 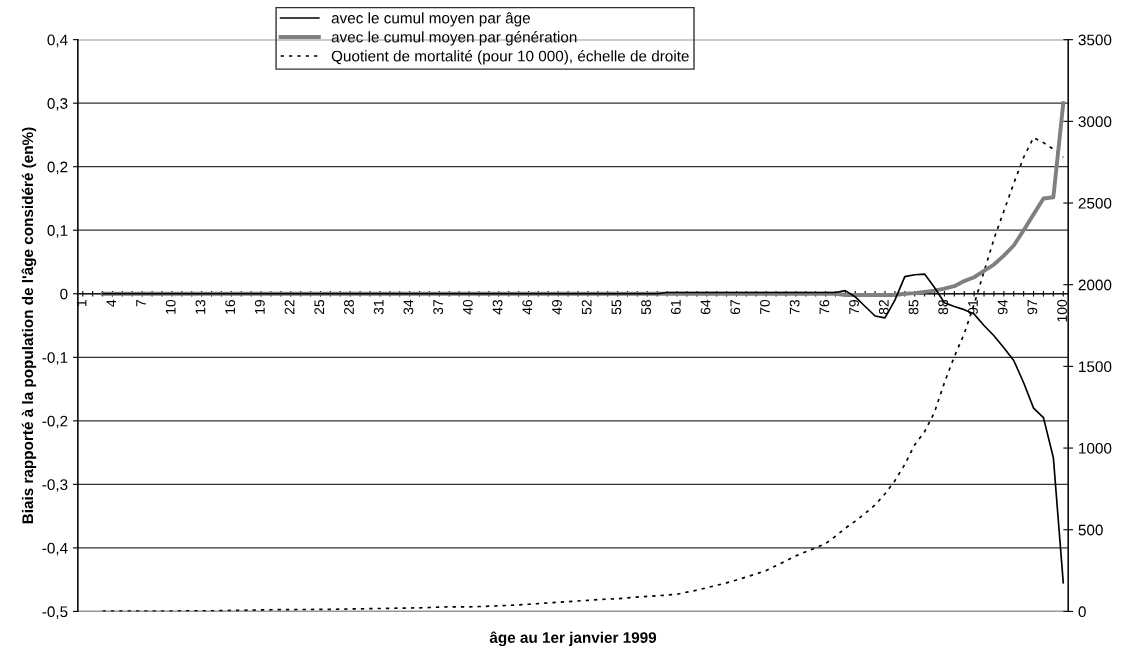 I want to click on y2-tick-label: 3500, so click(x=1095, y=40).